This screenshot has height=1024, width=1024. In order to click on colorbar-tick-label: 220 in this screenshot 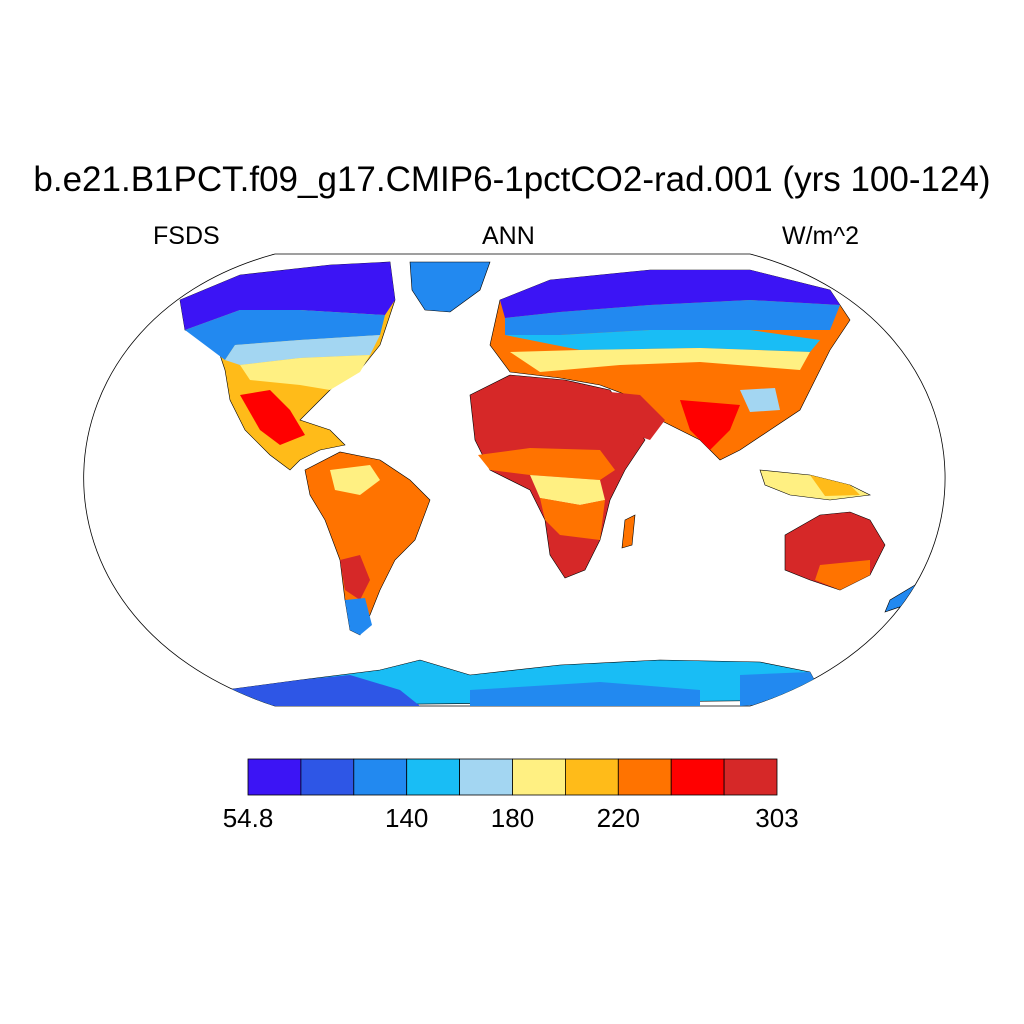, I will do `click(618, 818)`.